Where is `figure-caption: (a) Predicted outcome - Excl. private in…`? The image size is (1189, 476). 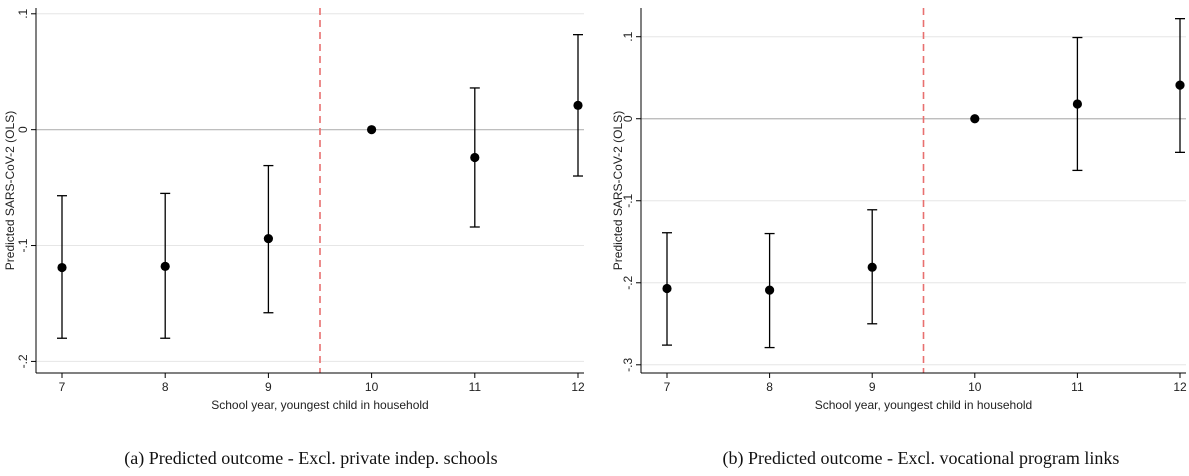
figure-caption: (a) Predicted outcome - Excl. private in… is located at coordinates (310, 458).